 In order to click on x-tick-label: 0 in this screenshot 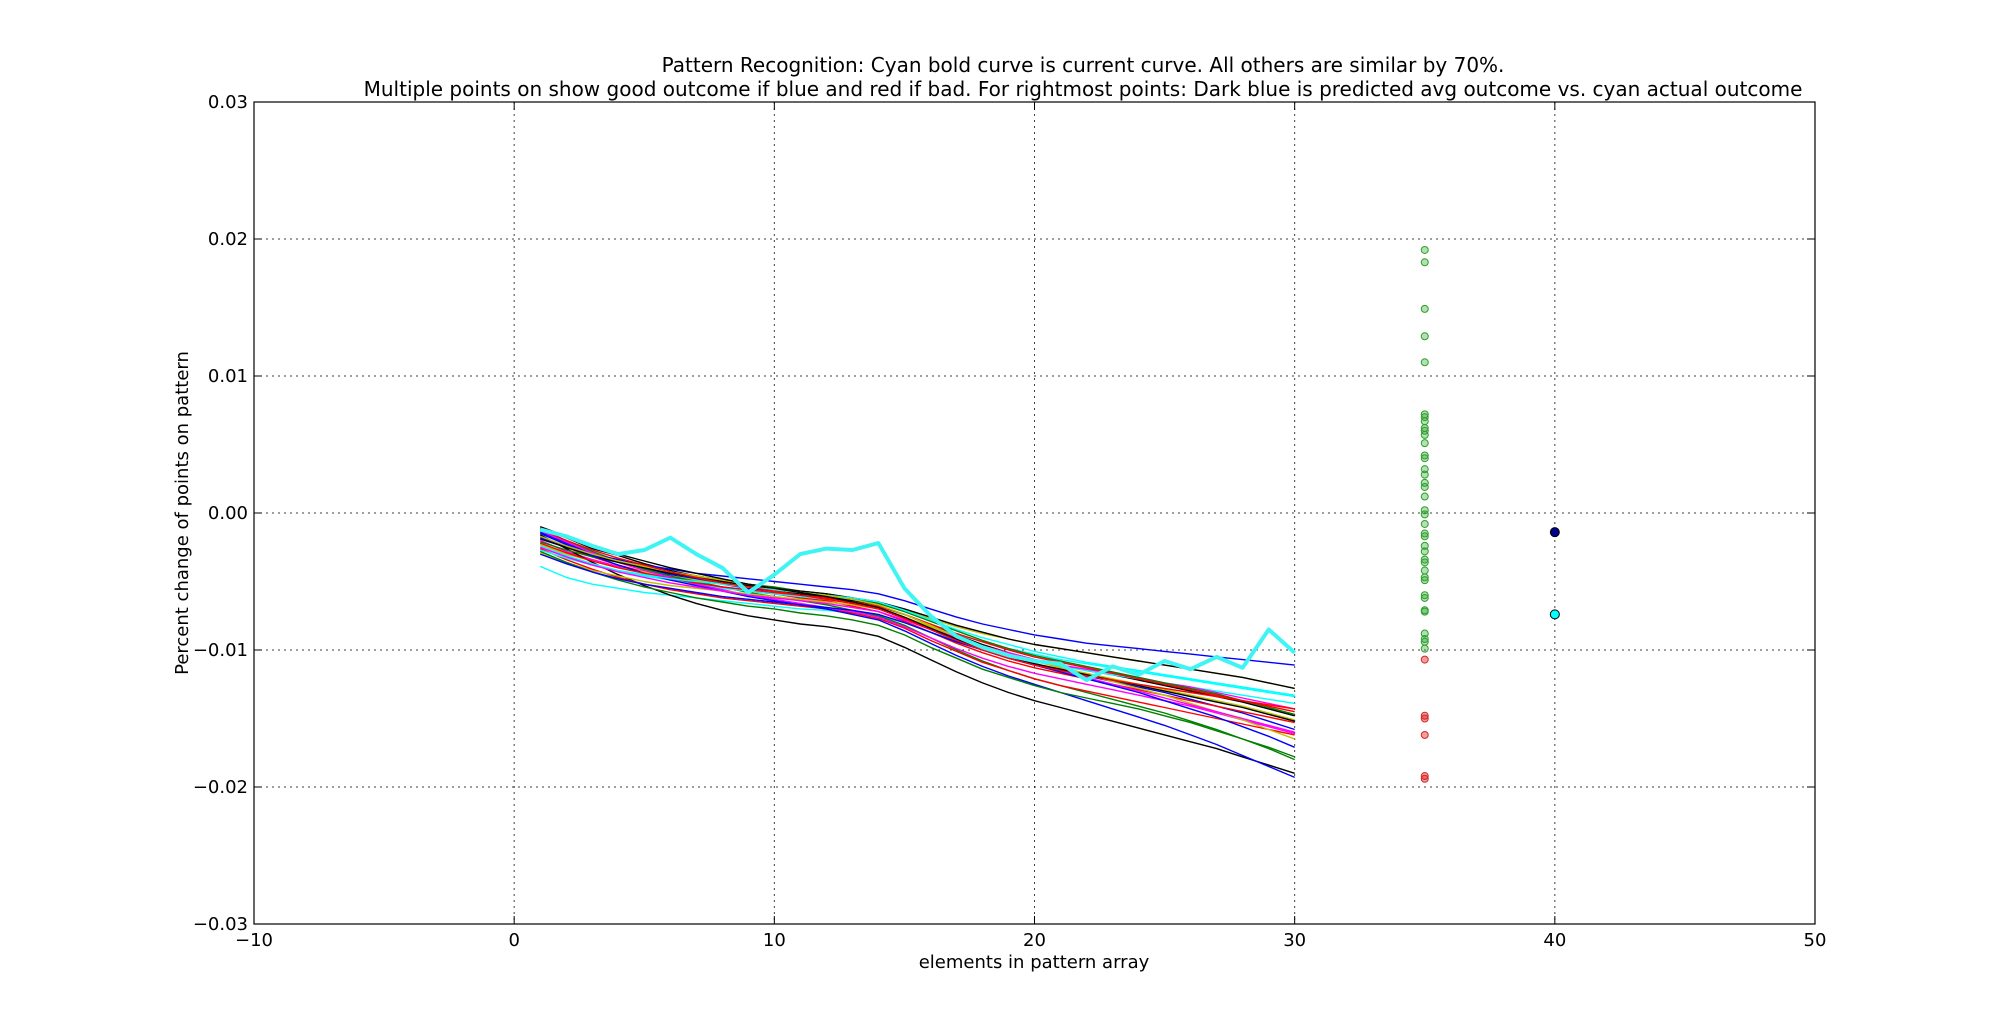, I will do `click(513, 940)`.